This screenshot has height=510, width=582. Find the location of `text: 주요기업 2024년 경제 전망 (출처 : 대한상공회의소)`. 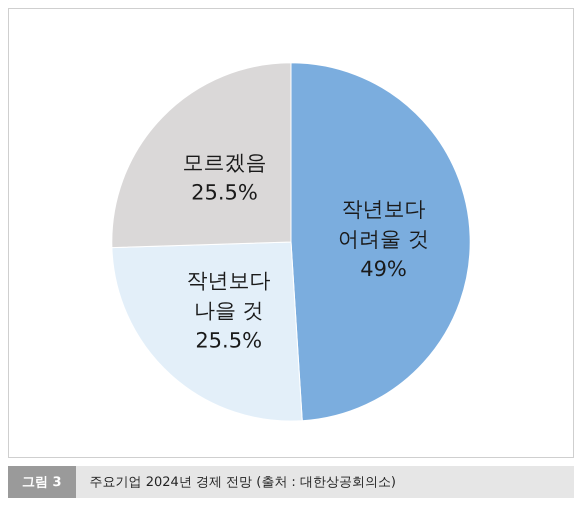

text: 주요기업 2024년 경제 전망 (출처 : 대한상공회의소) is located at coordinates (242, 482).